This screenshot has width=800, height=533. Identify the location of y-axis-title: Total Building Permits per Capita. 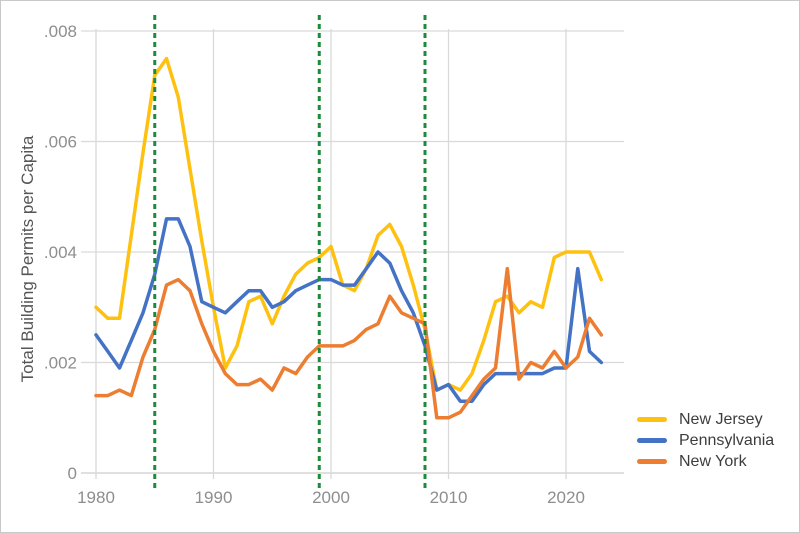
(27, 258).